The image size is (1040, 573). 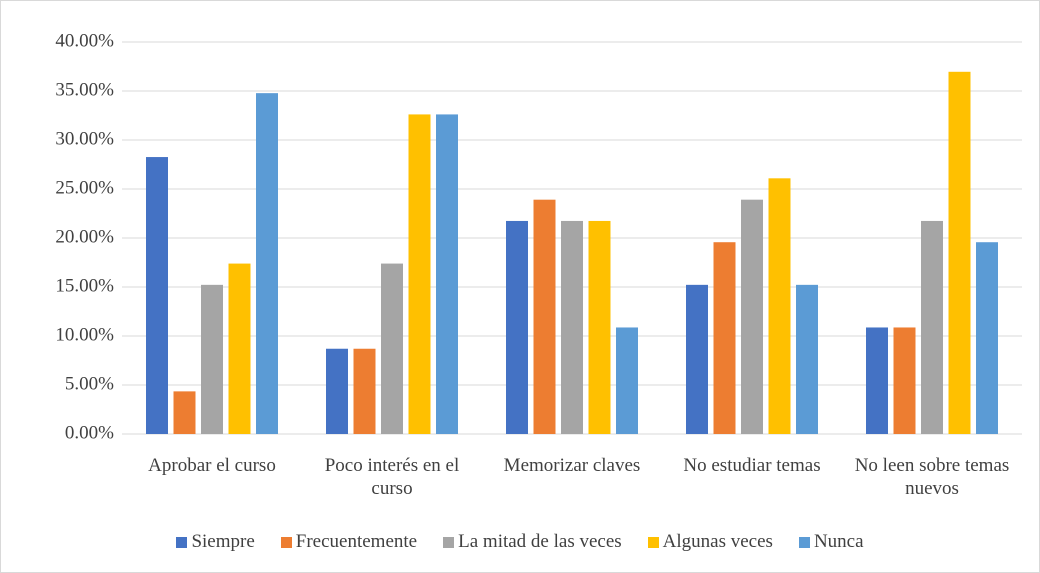 I want to click on y-tick-label: 30.00%, so click(x=84, y=138).